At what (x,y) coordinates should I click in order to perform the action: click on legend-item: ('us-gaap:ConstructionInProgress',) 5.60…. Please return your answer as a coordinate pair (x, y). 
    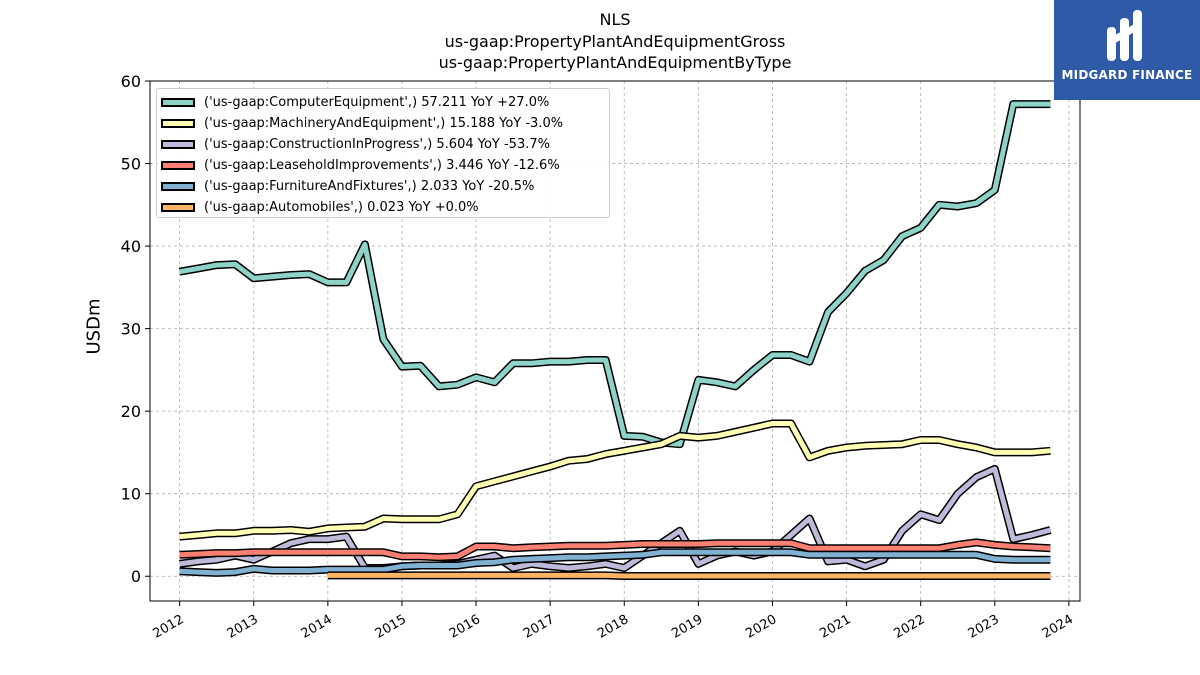
    Looking at the image, I should click on (383, 144).